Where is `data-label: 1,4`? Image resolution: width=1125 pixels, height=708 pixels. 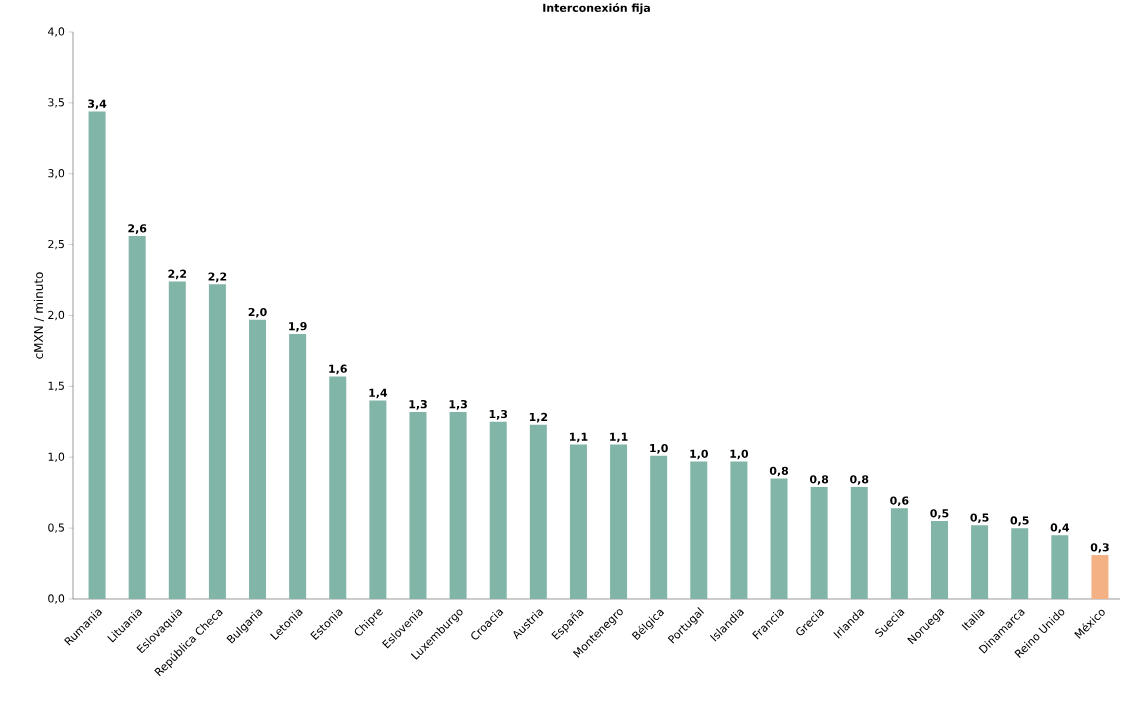
data-label: 1,4 is located at coordinates (378, 393).